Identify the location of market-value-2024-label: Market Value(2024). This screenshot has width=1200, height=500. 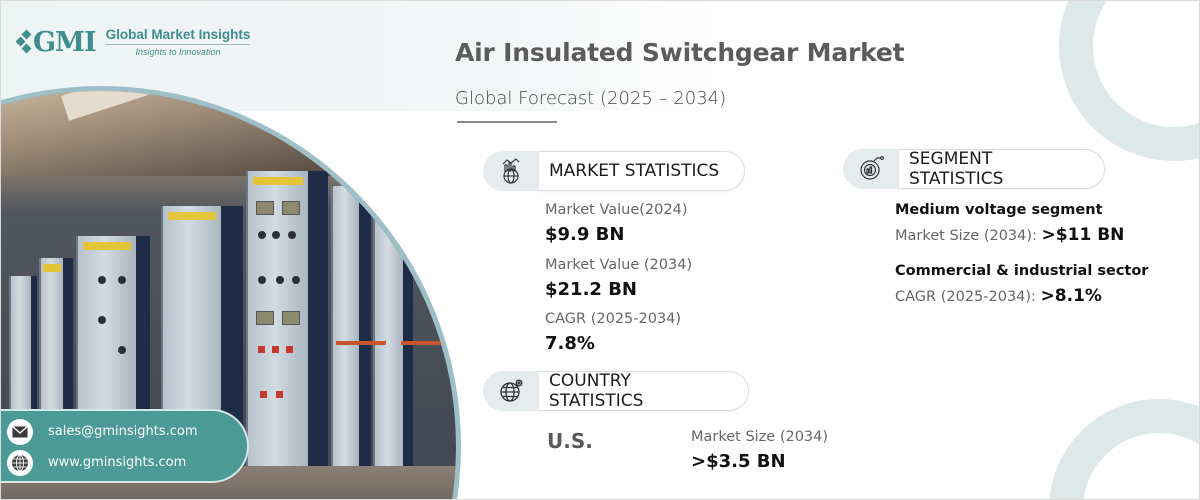
(616, 210).